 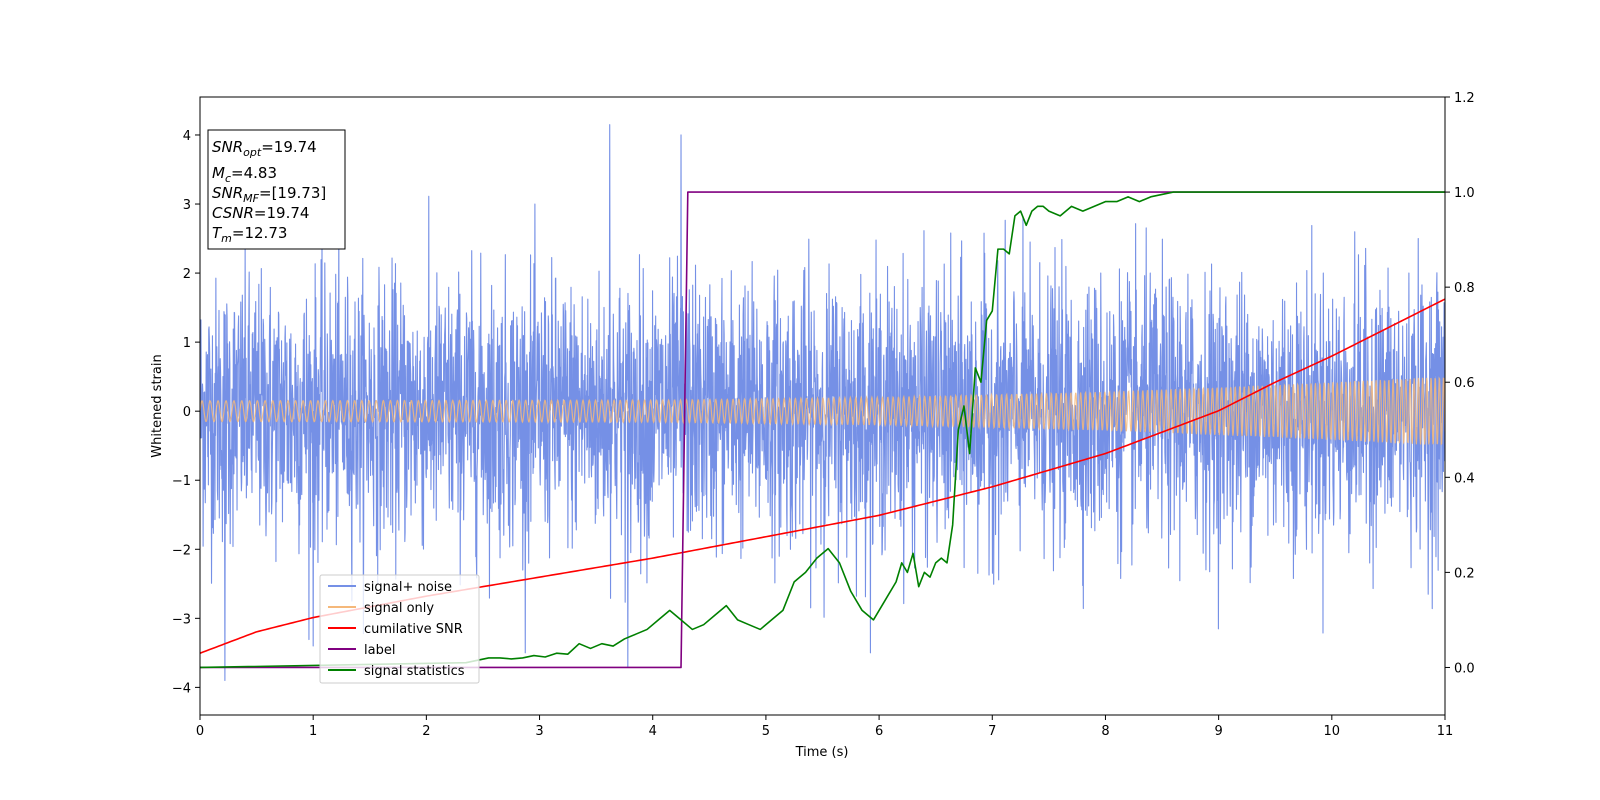 I want to click on annotation-snr-opt: SNRopt=19.74, so click(x=264, y=148).